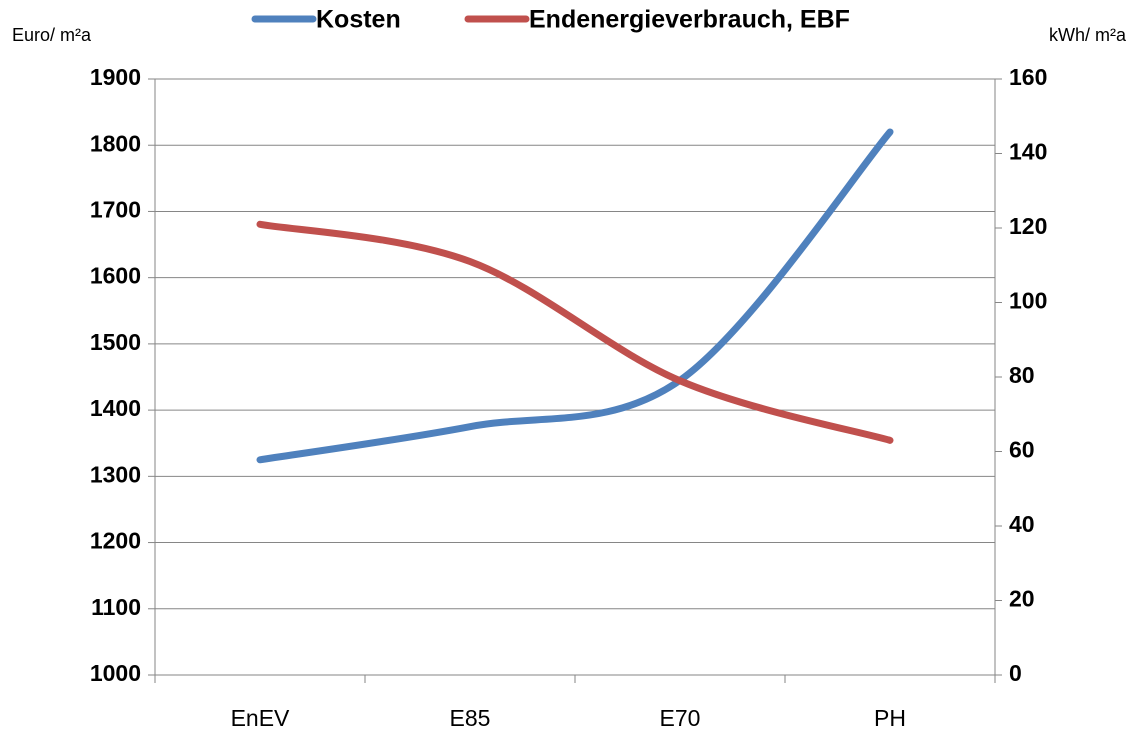 This screenshot has width=1138, height=734. Describe the element at coordinates (1028, 77) in the screenshot. I see `y2-tick-label: 160` at that location.